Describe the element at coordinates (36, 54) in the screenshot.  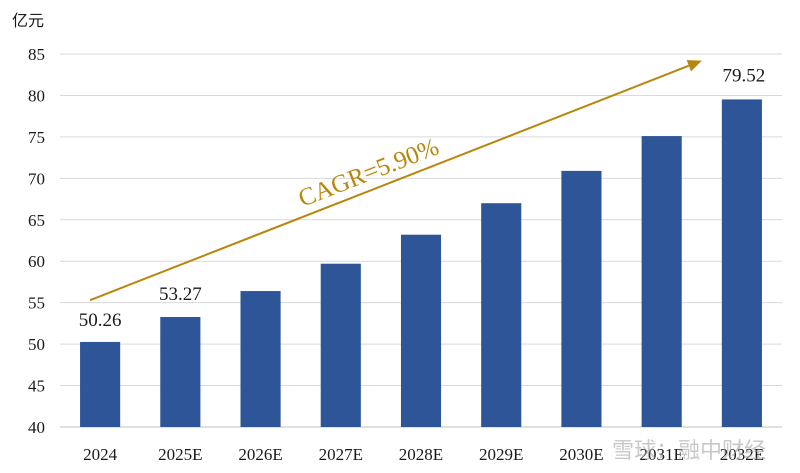
I see `y-tick-label: 85` at that location.